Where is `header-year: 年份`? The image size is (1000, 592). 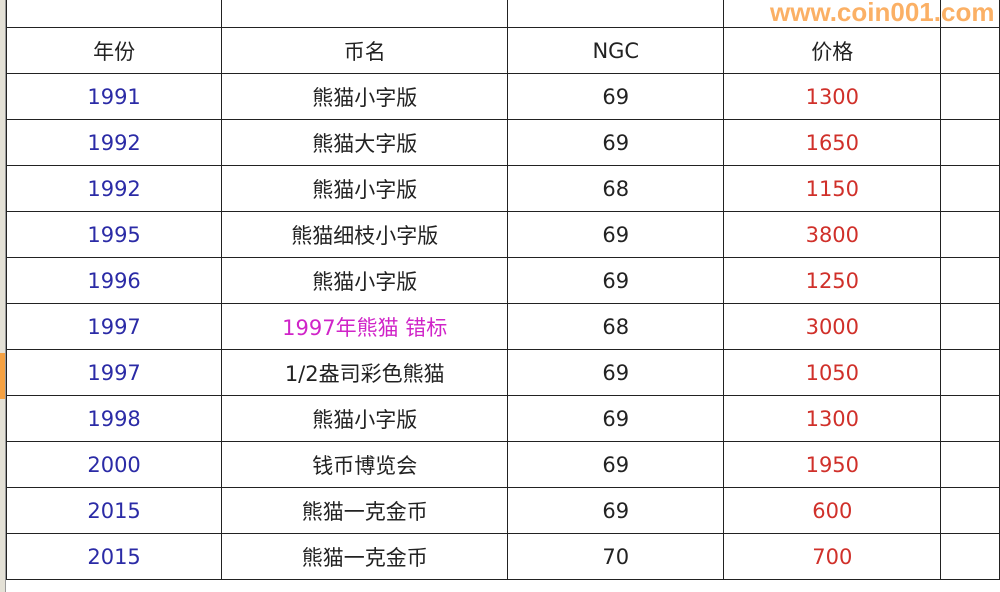
header-year: 年份 is located at coordinates (114, 50).